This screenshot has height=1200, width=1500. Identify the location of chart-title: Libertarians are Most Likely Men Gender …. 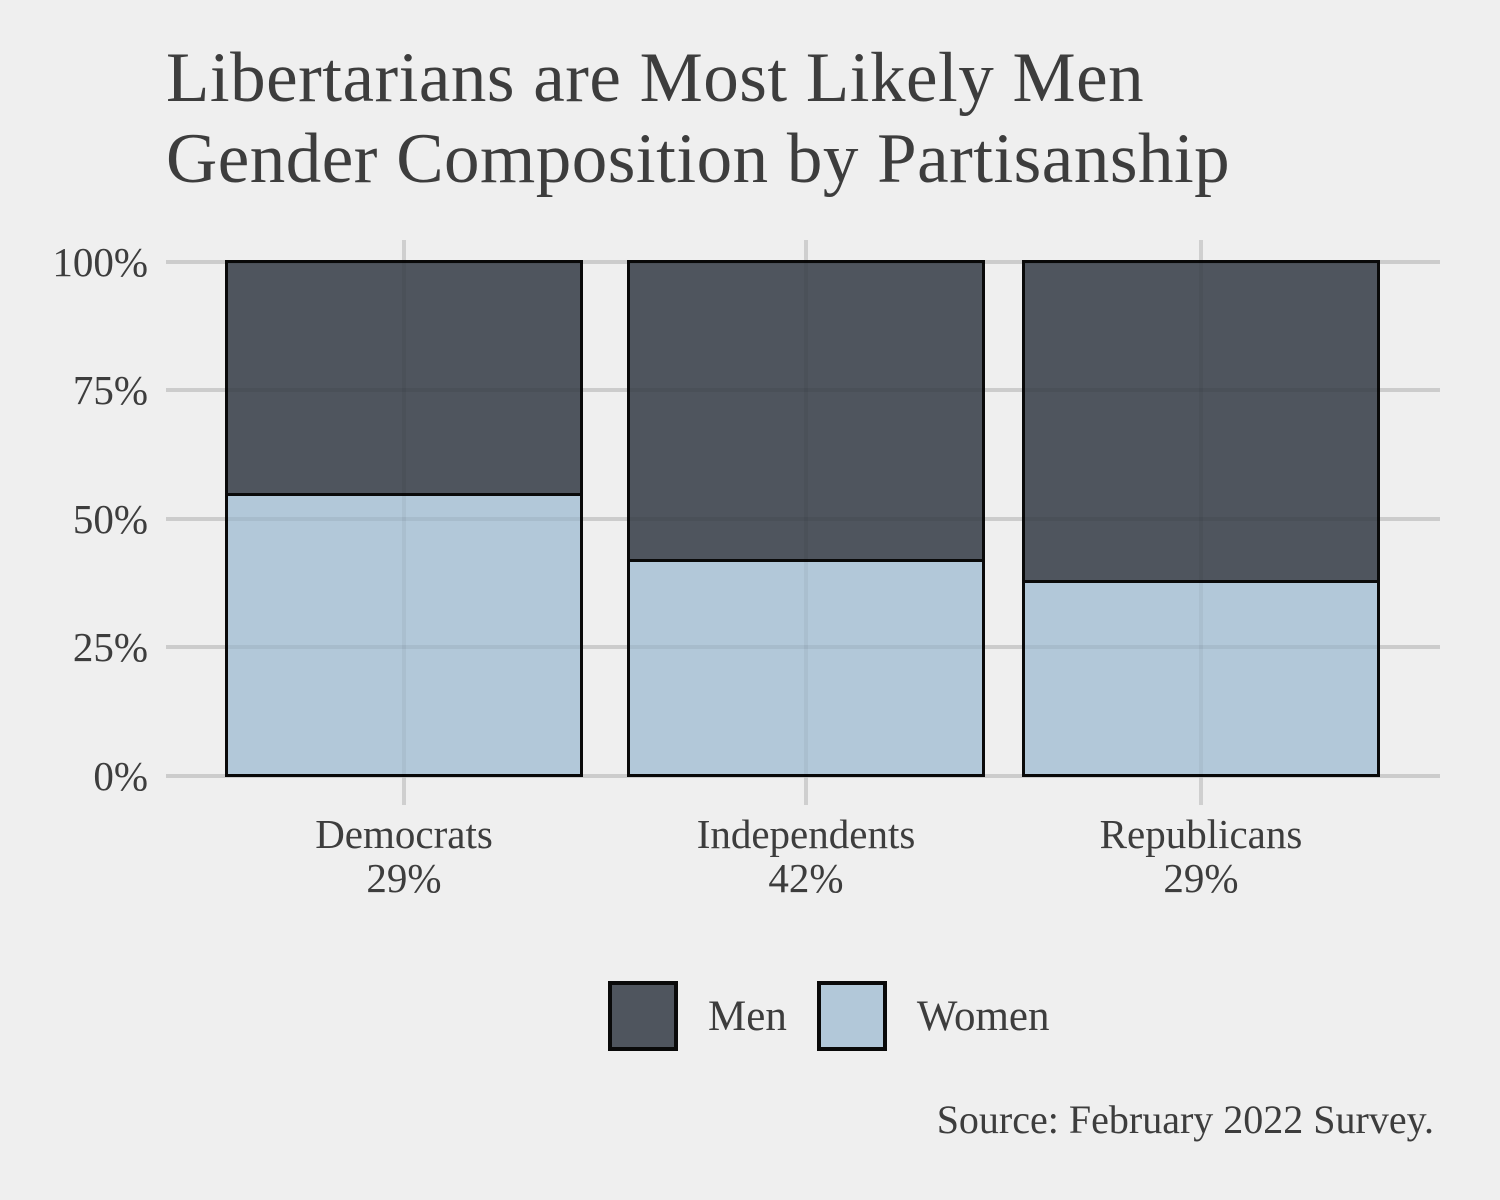
(698, 119).